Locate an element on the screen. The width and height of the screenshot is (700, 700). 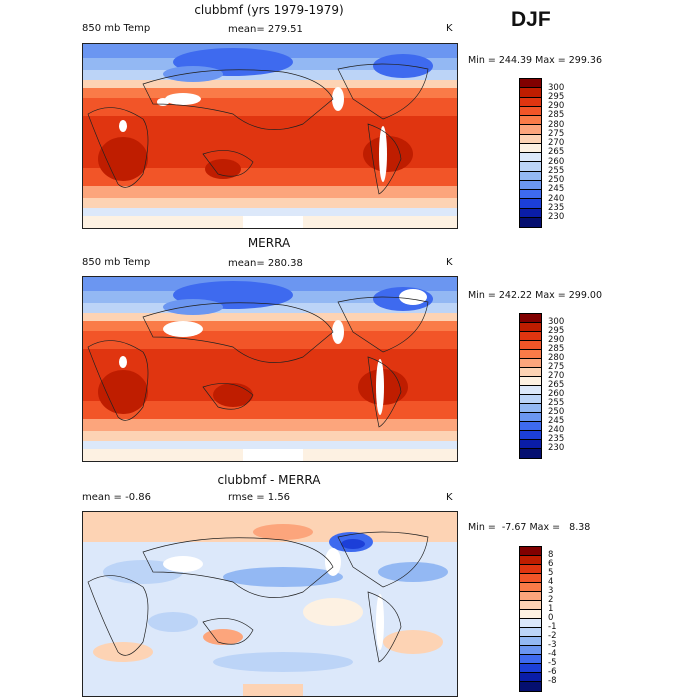
colorbar-tick-label: 1 is located at coordinates (551, 609).